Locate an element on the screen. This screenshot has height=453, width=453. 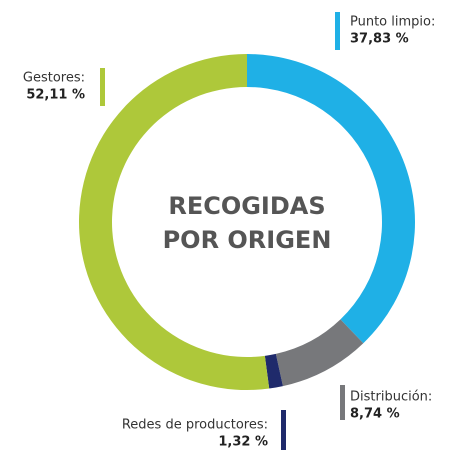
slice-value: 1,32 % is located at coordinates (243, 442).